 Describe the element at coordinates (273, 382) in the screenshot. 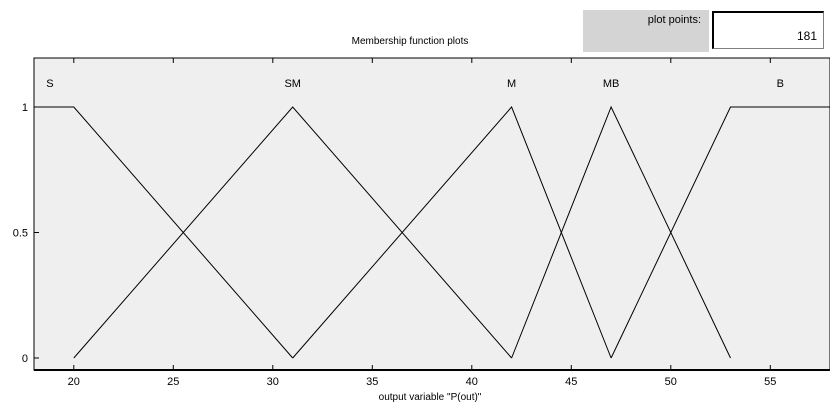

I see `x-tick-label: 30` at that location.